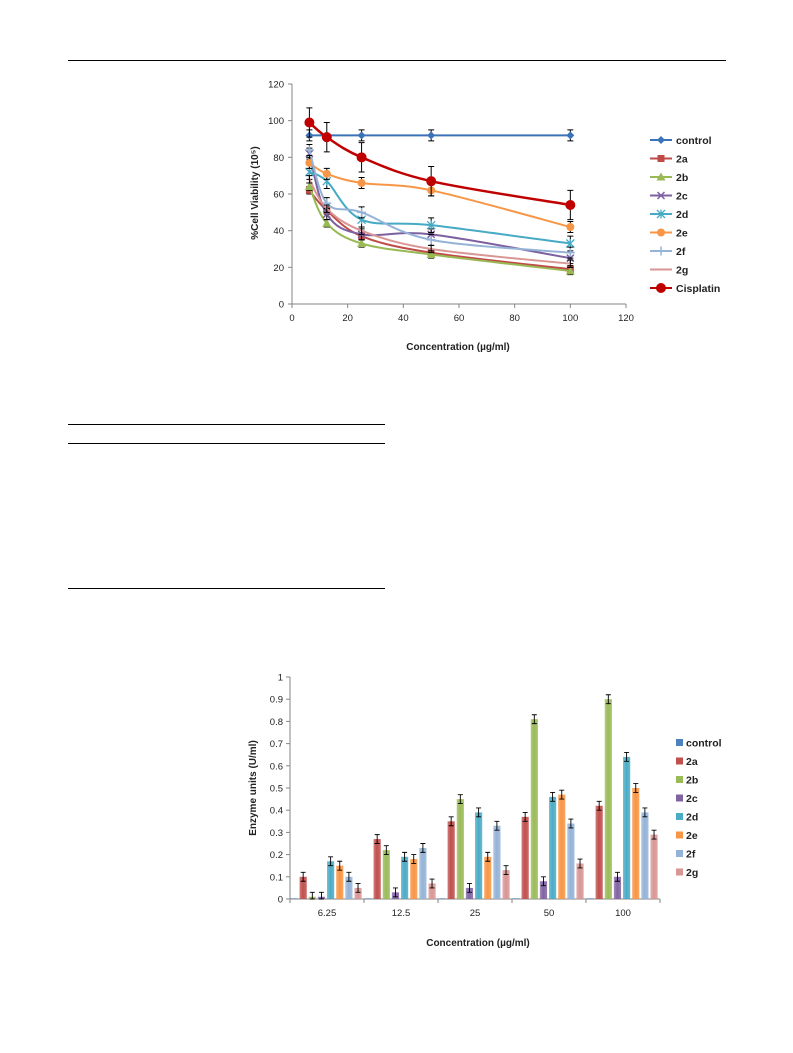 The image size is (793, 1053). What do you see at coordinates (276, 811) in the screenshot?
I see `y-tick-label: 0.4` at bounding box center [276, 811].